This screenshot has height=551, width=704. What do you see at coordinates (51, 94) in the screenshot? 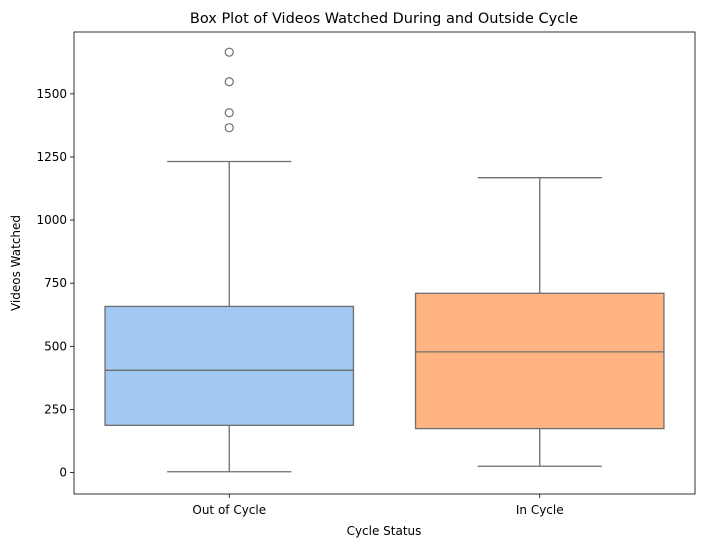
I see `y-tick-label: 1500` at bounding box center [51, 94].